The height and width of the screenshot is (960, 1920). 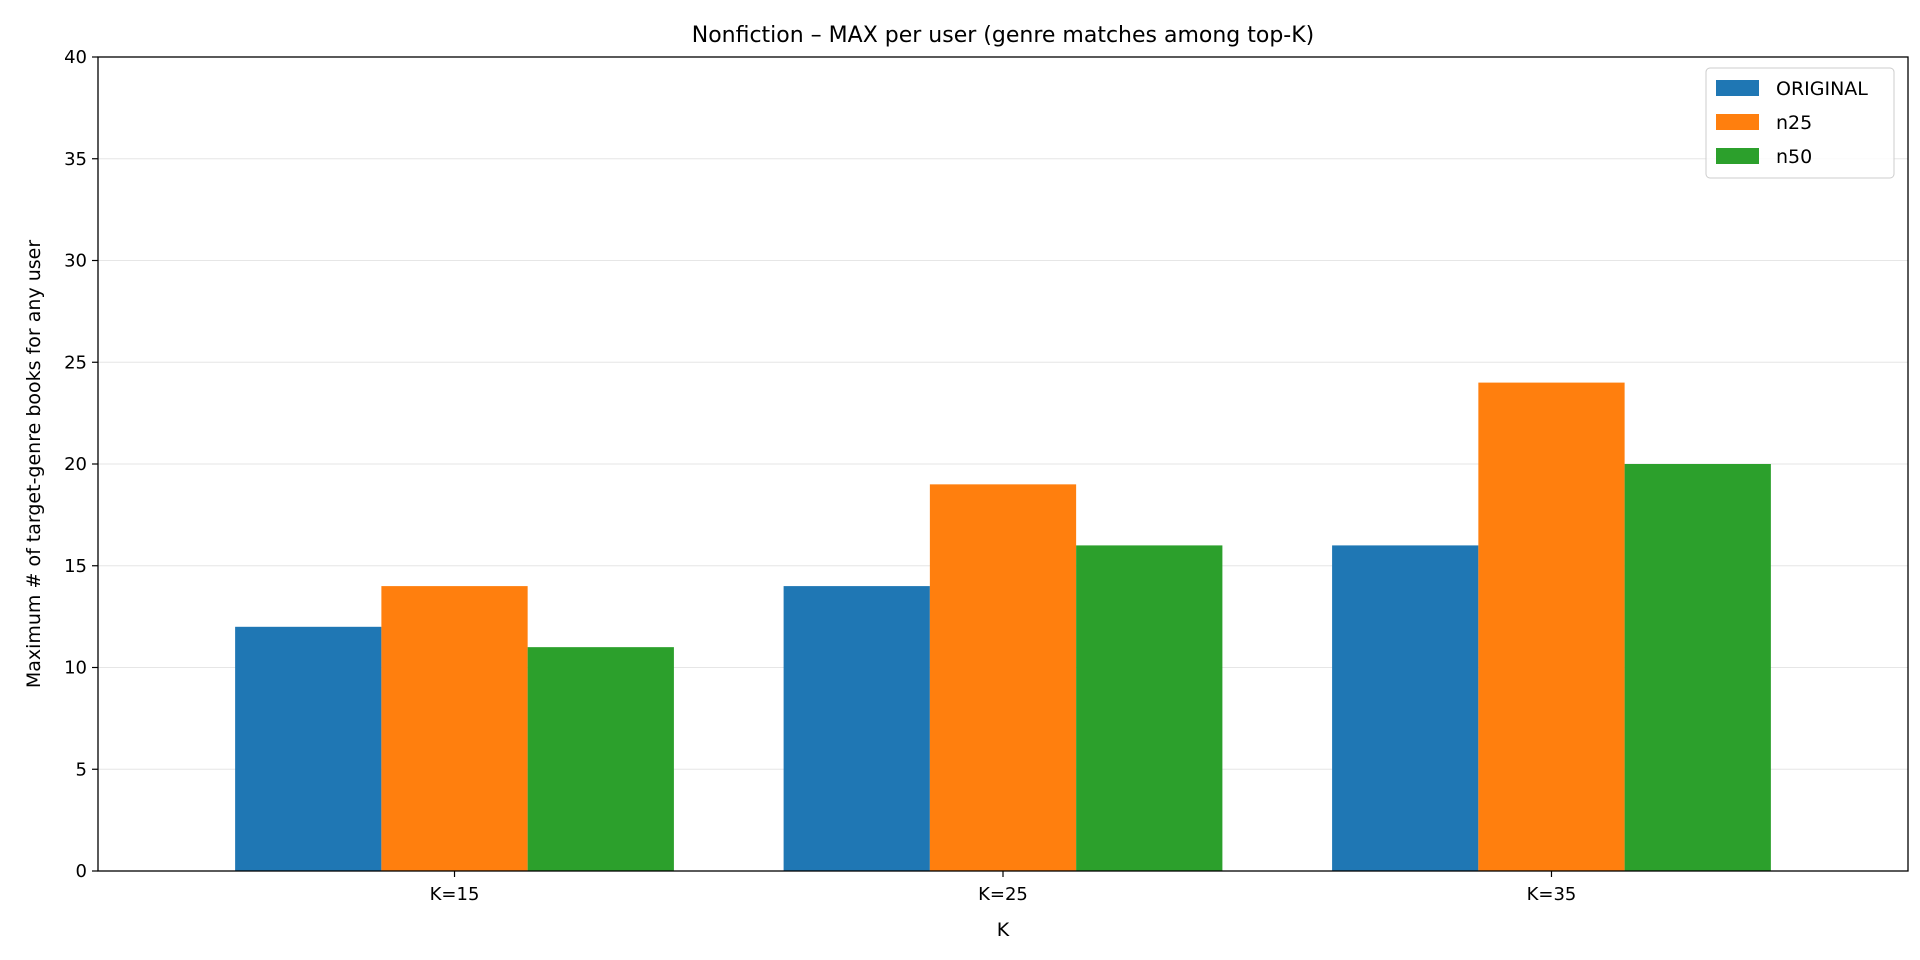 I want to click on x-tick-label: K=35, so click(x=1552, y=894).